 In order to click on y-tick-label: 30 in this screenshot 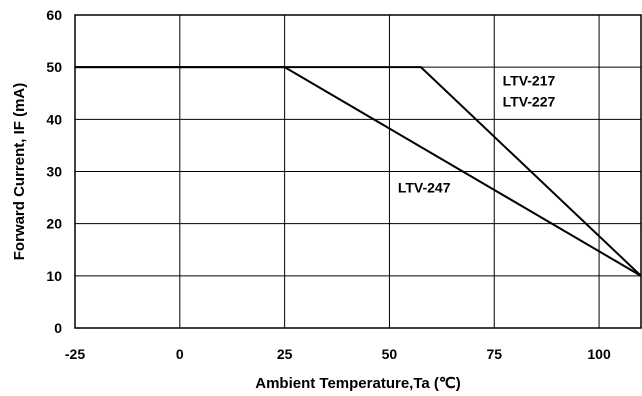, I will do `click(54, 172)`.